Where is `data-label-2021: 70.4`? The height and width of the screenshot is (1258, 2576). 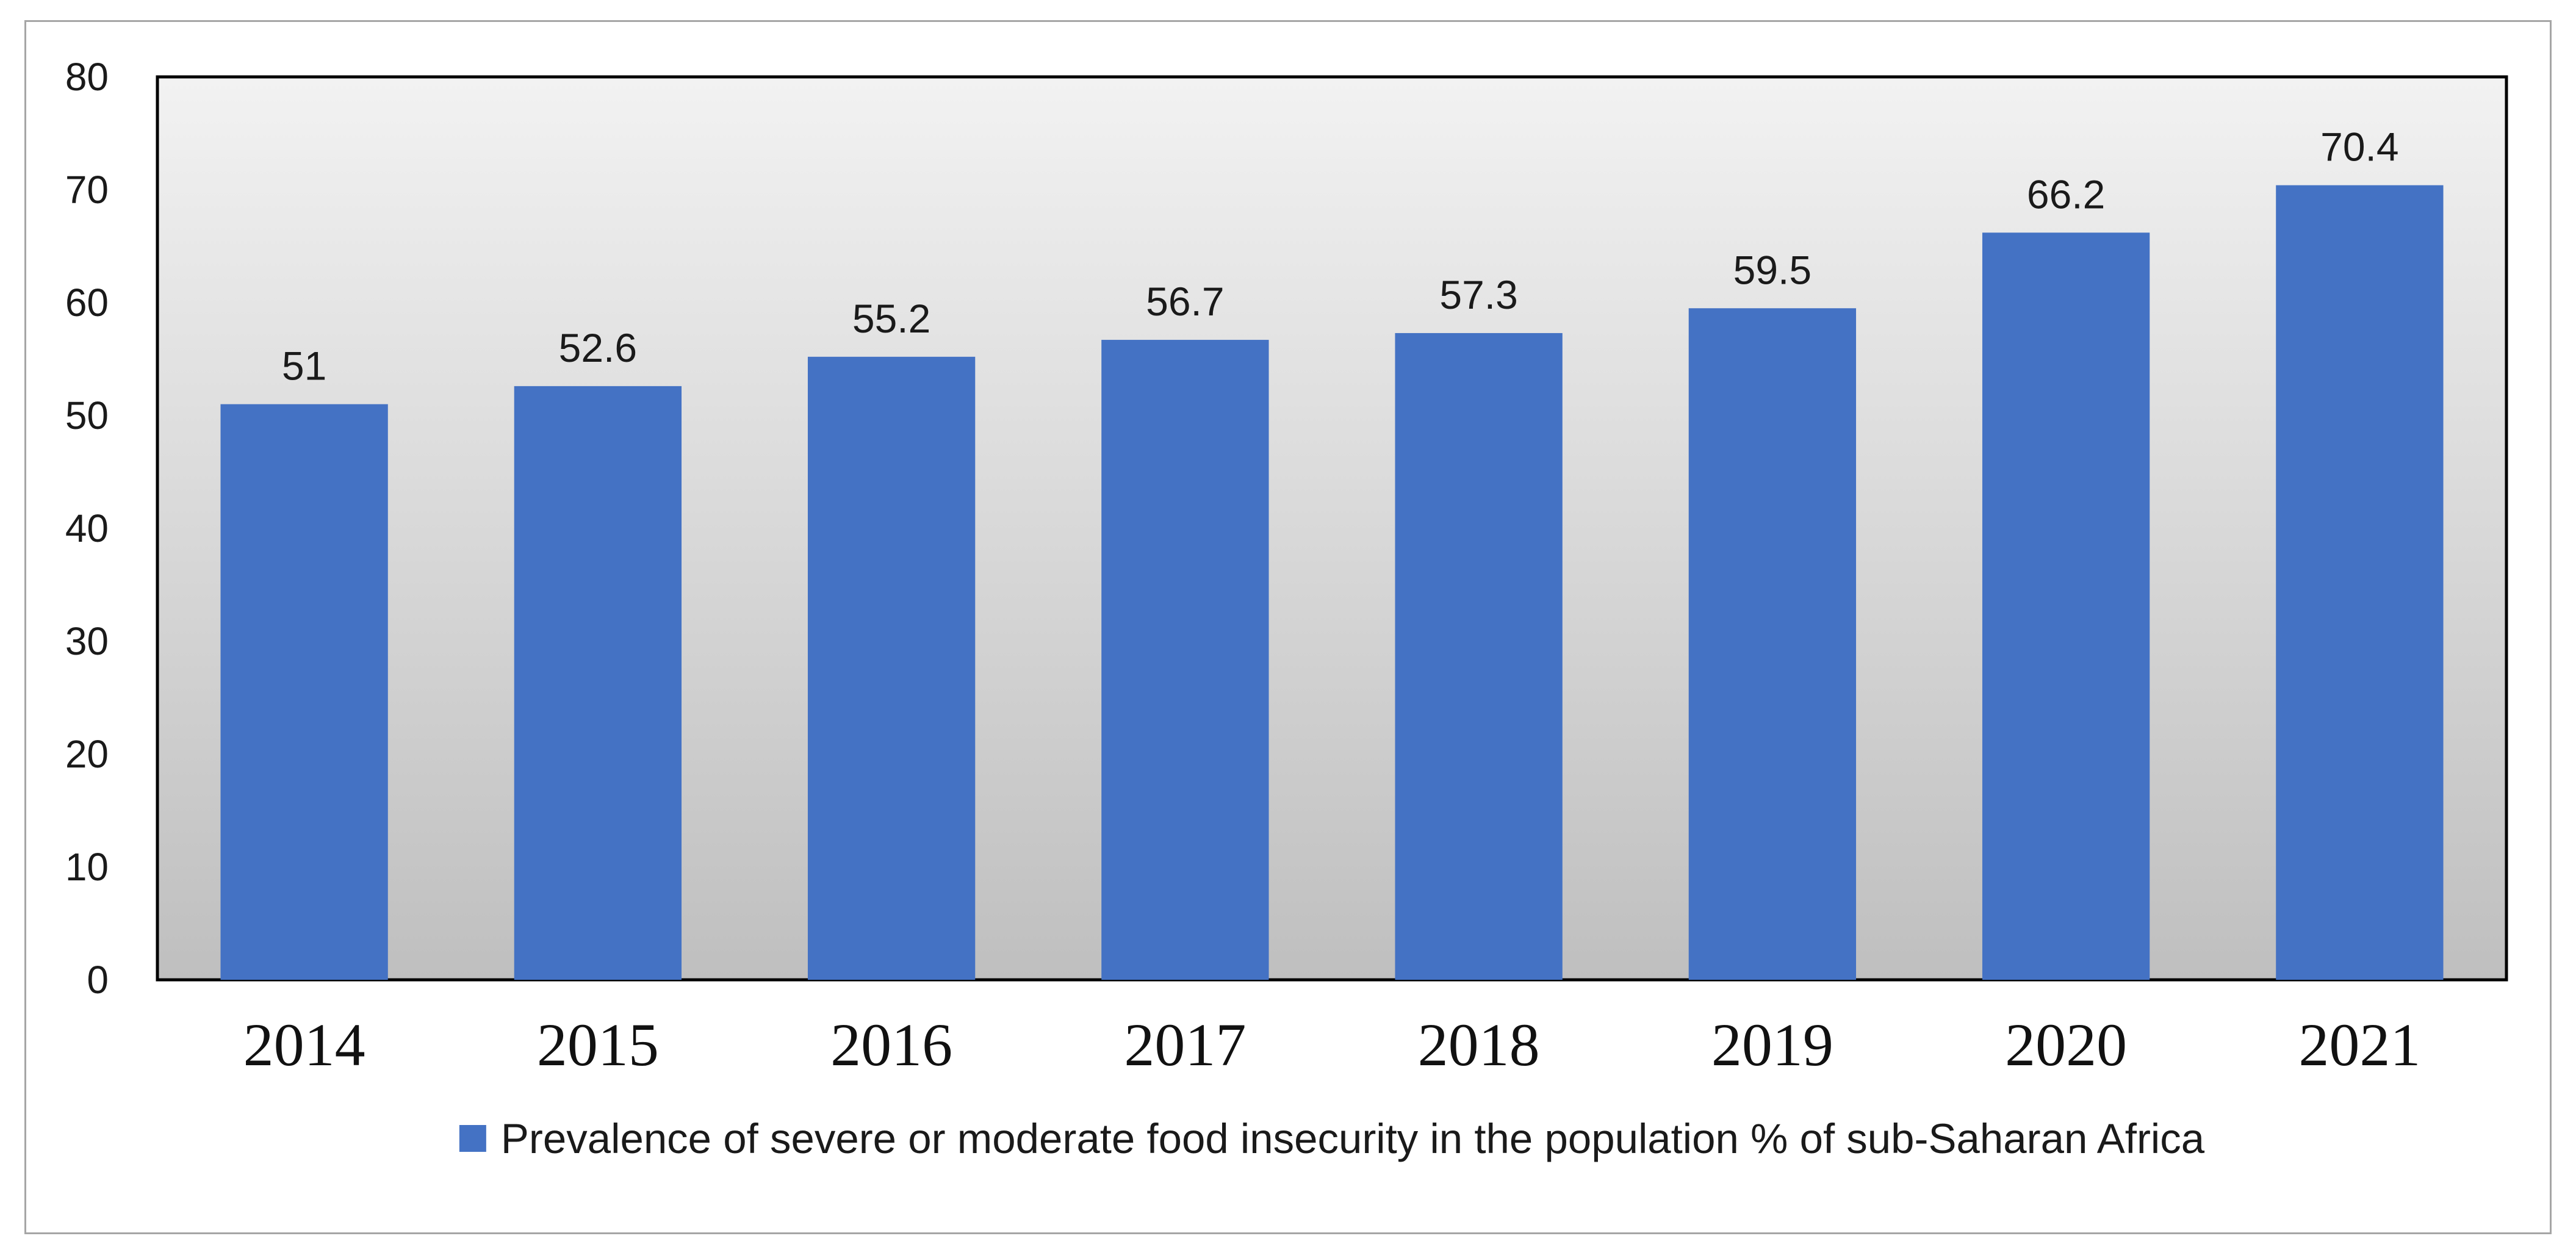 data-label-2021: 70.4 is located at coordinates (2359, 147).